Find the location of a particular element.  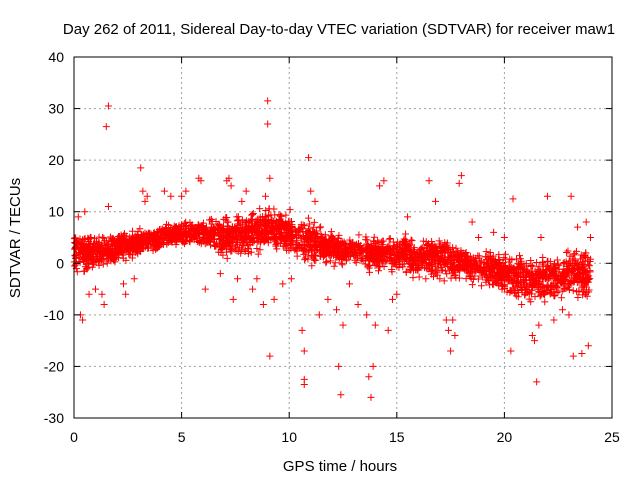

x-tick-label: 15 is located at coordinates (397, 437).